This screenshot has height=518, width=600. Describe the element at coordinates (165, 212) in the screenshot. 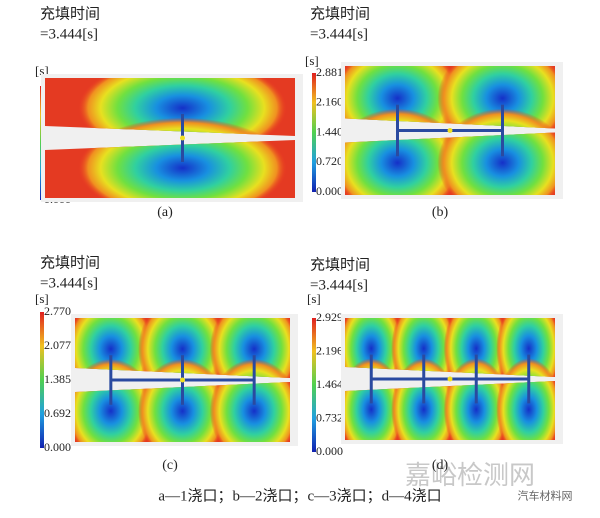

I see `panel-label: (a)` at that location.